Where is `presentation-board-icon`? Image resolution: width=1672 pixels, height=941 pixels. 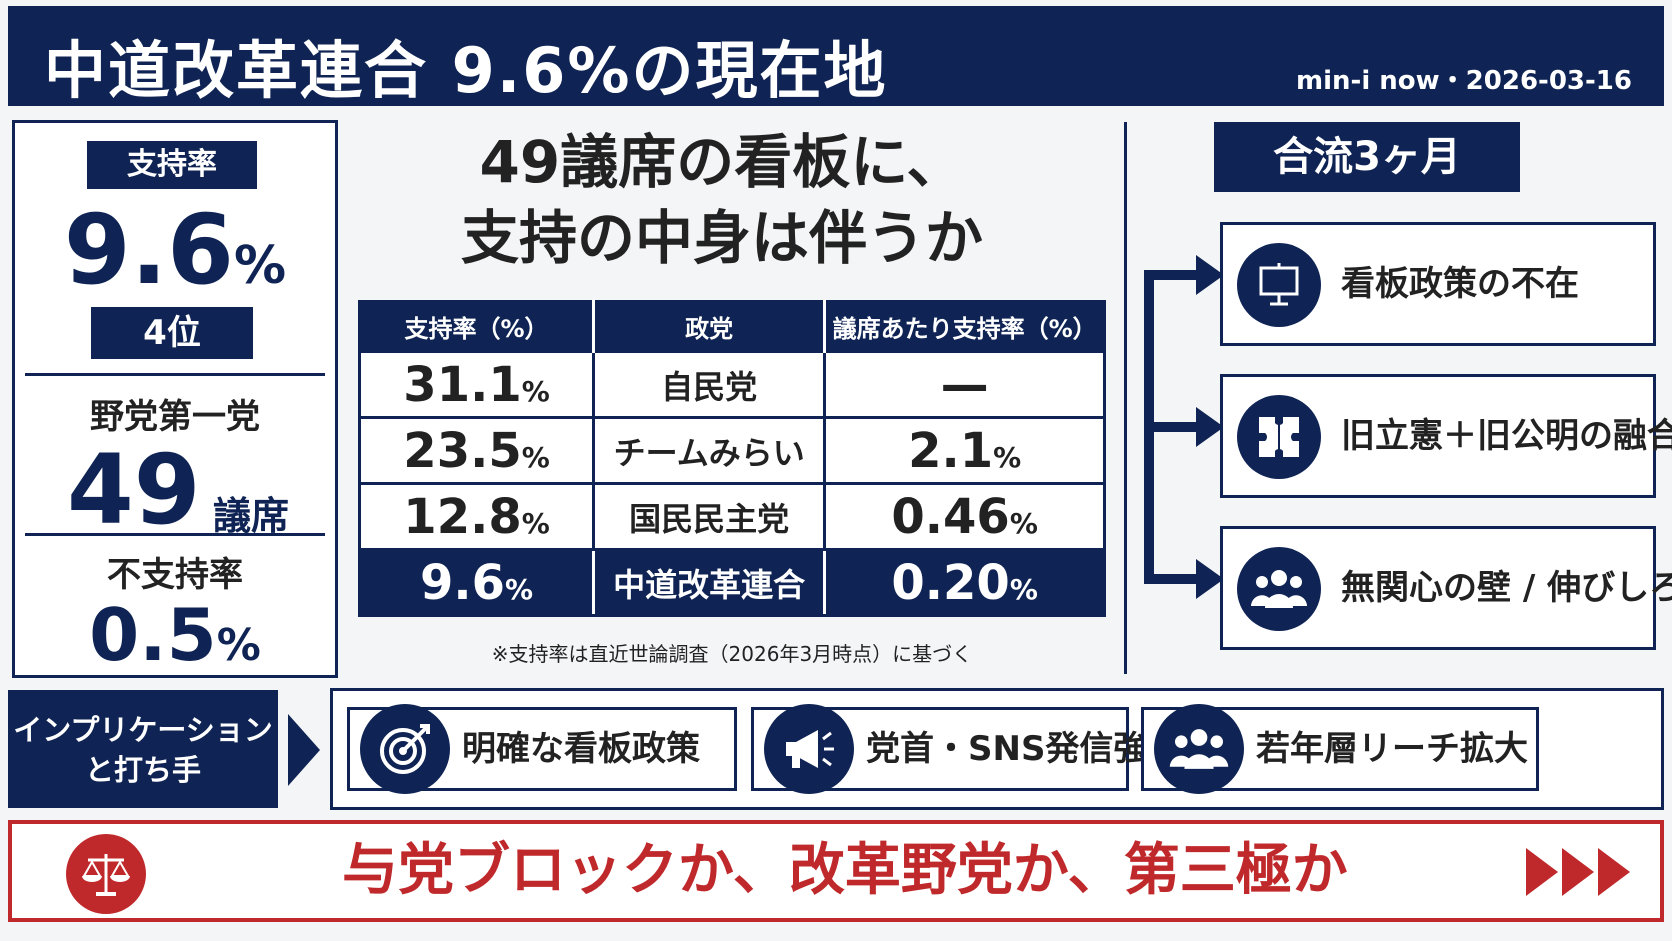
presentation-board-icon is located at coordinates (1279, 285).